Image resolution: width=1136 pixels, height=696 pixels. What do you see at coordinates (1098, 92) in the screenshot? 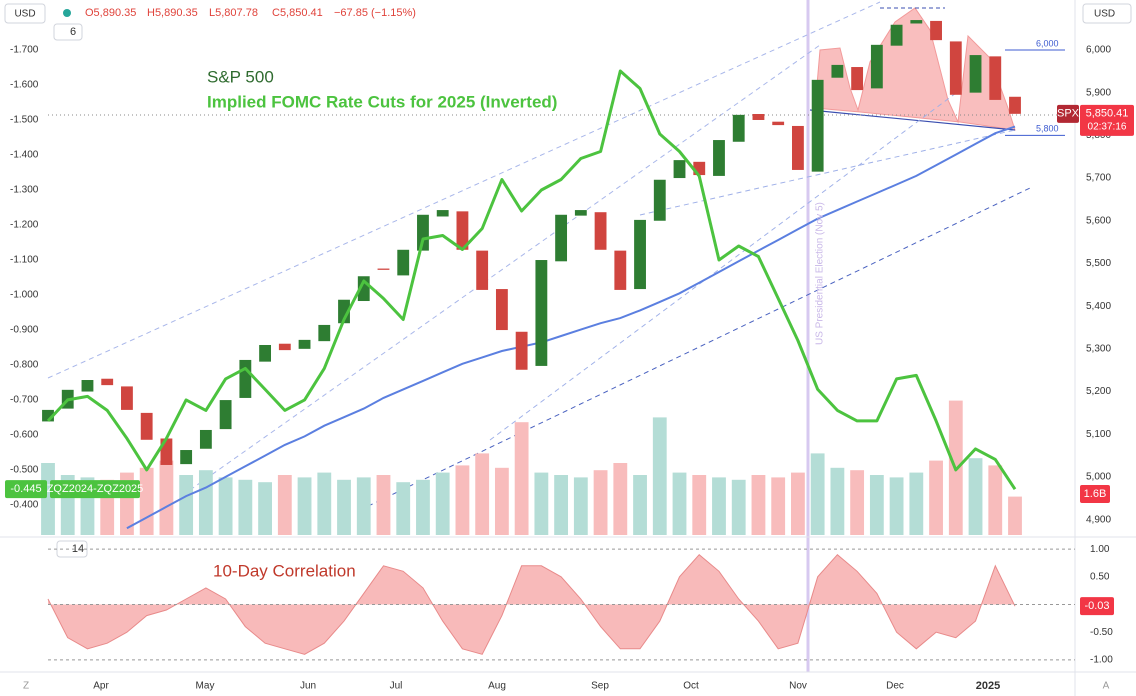
I see `y-tick-label: 5,900` at bounding box center [1098, 92].